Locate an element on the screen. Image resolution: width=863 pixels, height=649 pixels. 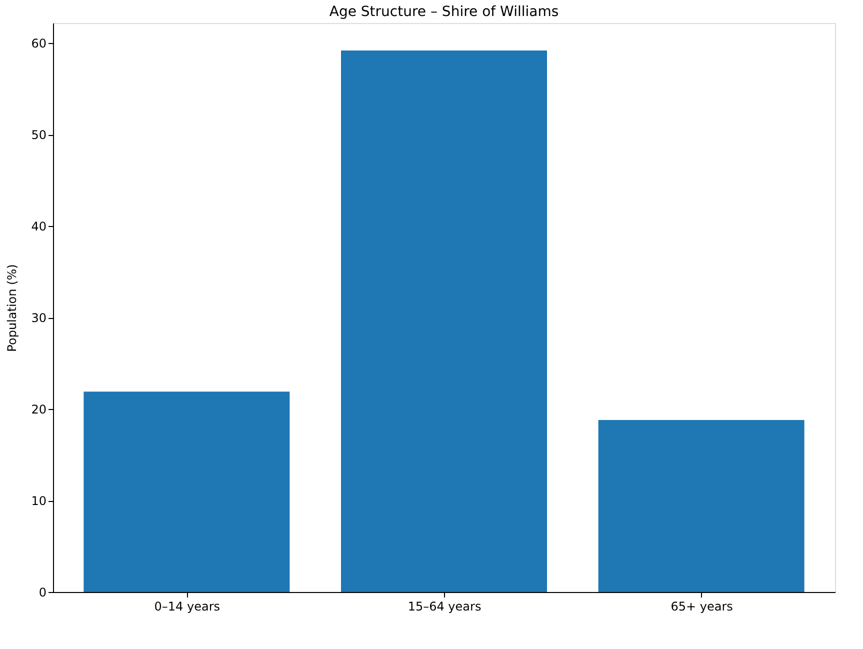
x-tick-label: 0–14 years is located at coordinates (187, 607).